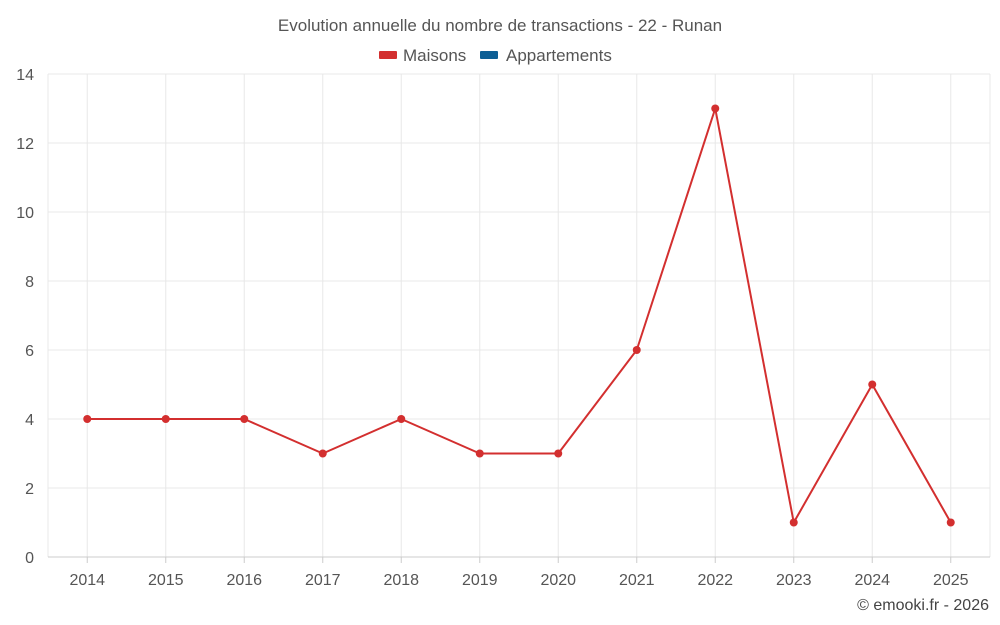 The image size is (1000, 625). Describe the element at coordinates (558, 580) in the screenshot. I see `x-tick-label: 2020` at that location.